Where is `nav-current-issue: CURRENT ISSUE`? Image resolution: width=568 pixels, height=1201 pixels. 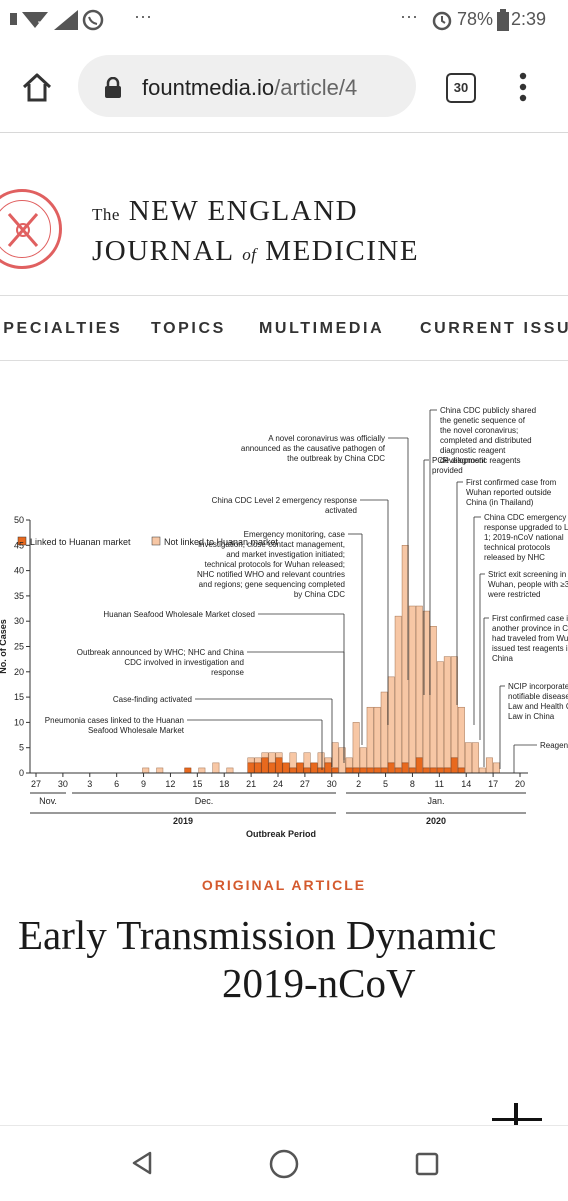
nav-current-issue: CURRENT ISSUE is located at coordinates (494, 328).